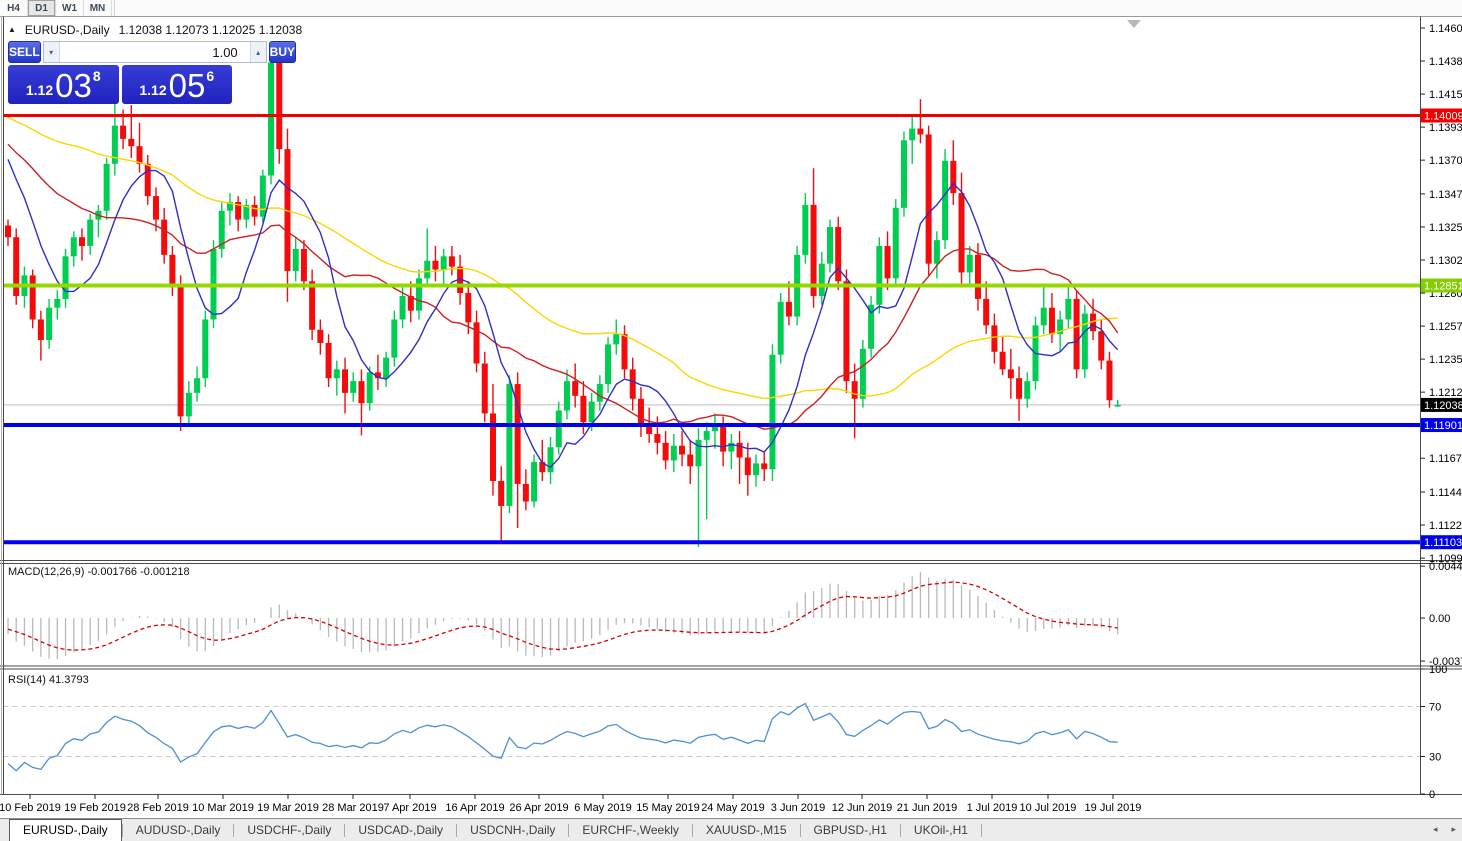 The height and width of the screenshot is (841, 1462). Describe the element at coordinates (1435, 829) in the screenshot. I see `tabs-scroll-left-icon: ◂` at that location.